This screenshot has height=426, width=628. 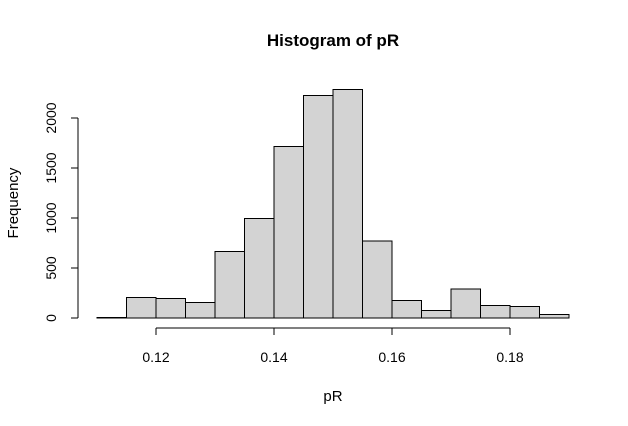 What do you see at coordinates (273, 357) in the screenshot?
I see `x-tick-label: 0.14` at bounding box center [273, 357].